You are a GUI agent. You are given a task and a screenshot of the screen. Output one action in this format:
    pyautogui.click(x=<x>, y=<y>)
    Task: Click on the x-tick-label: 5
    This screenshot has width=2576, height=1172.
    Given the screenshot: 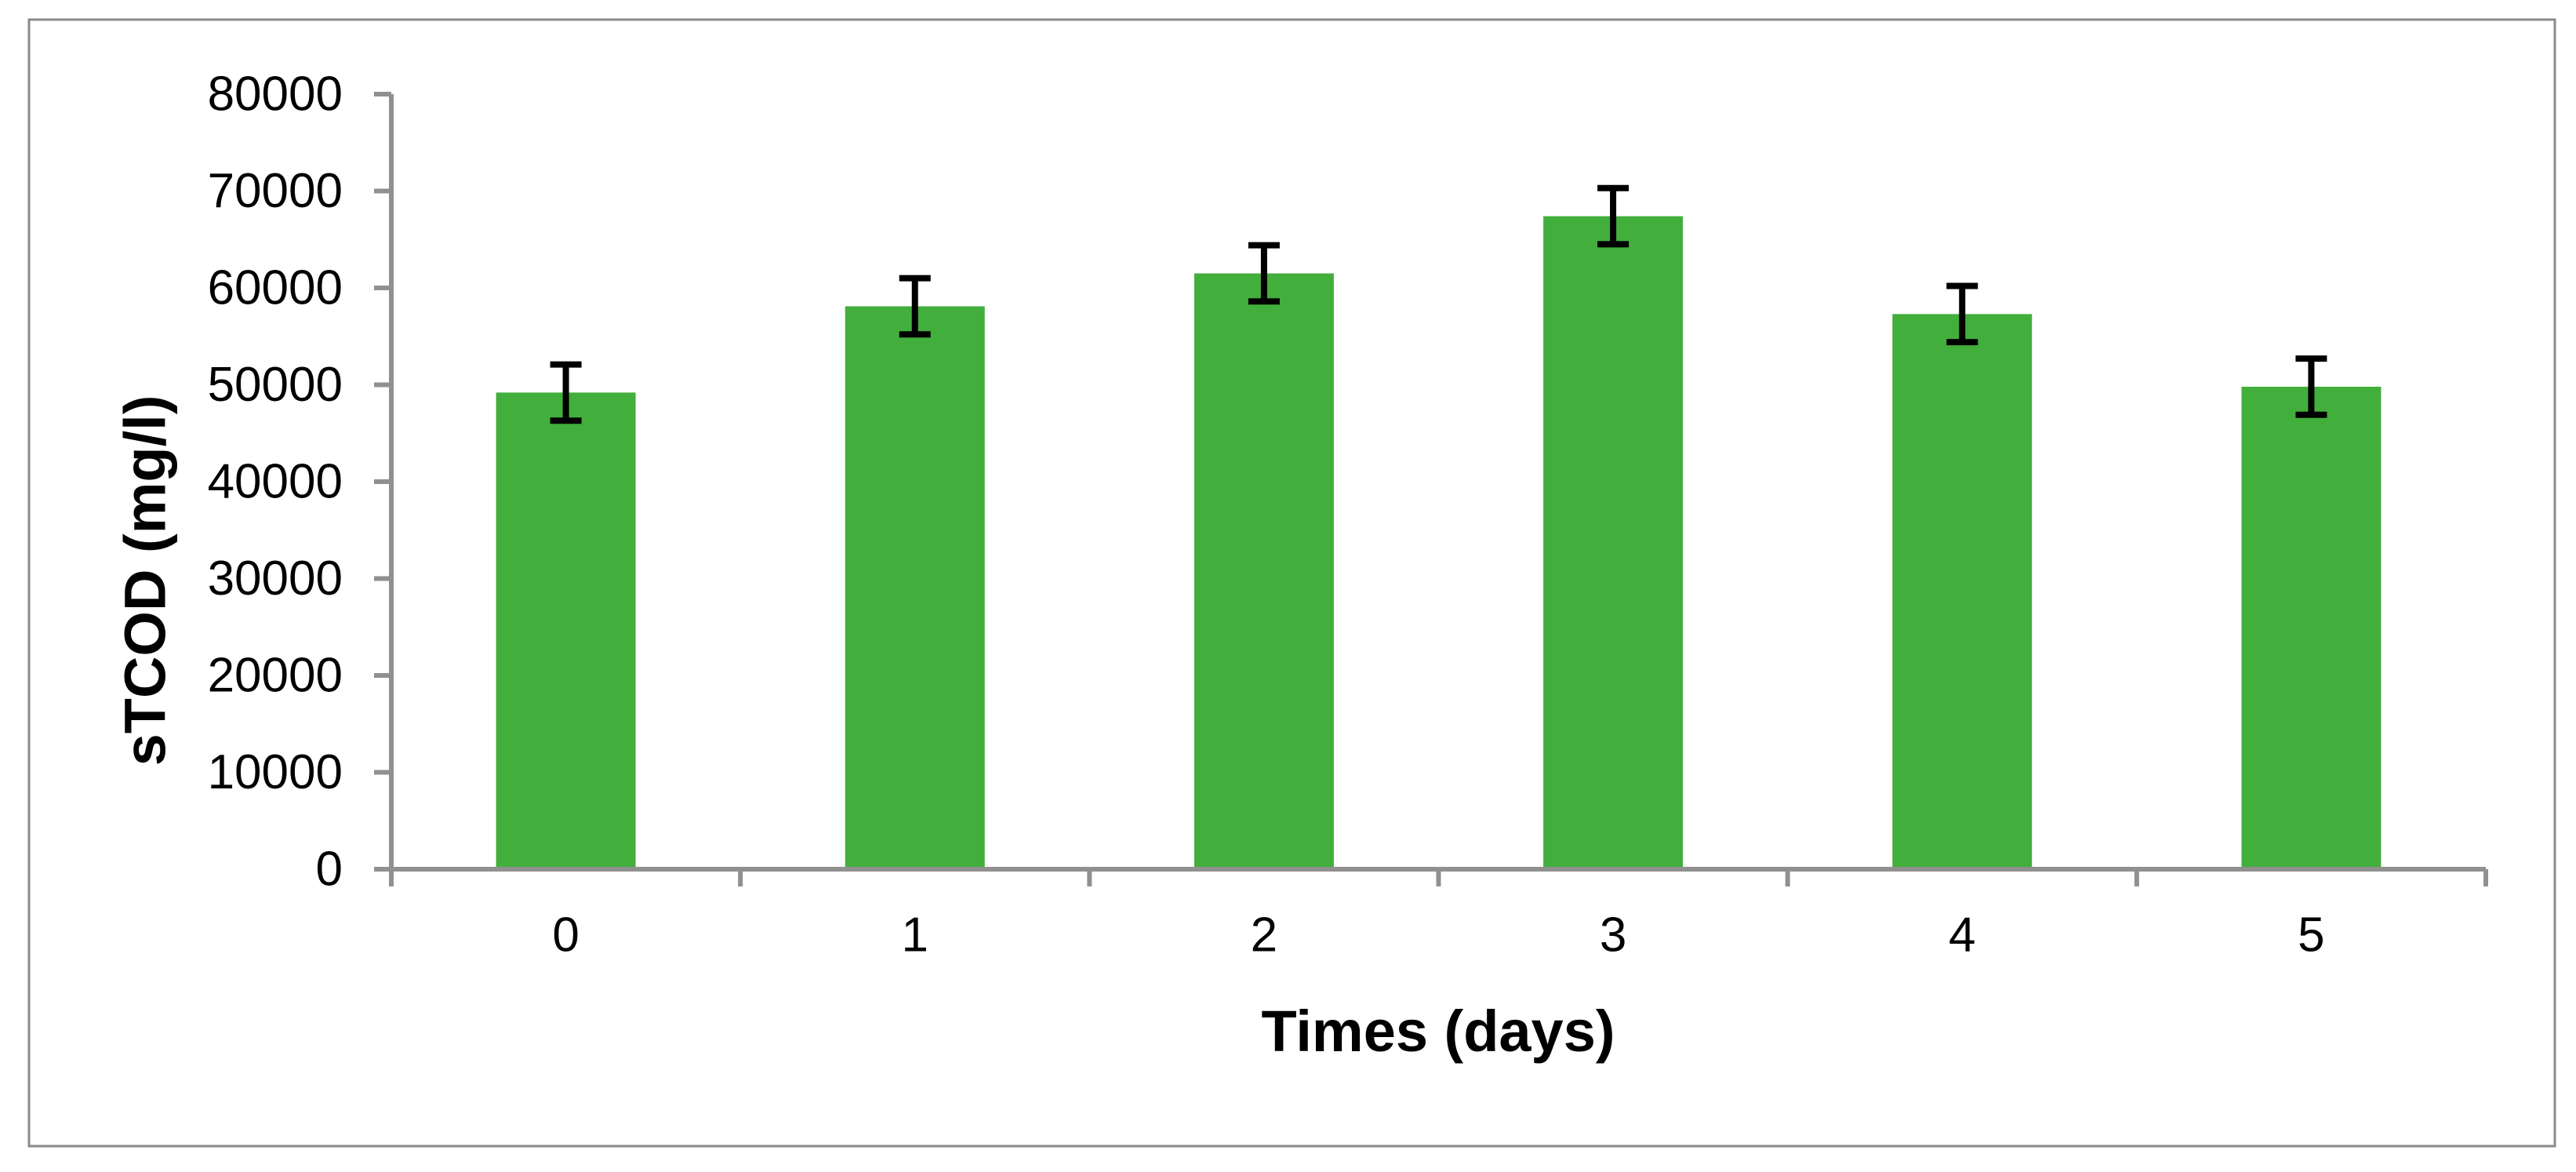 What is the action you would take?
    pyautogui.click(x=2311, y=935)
    